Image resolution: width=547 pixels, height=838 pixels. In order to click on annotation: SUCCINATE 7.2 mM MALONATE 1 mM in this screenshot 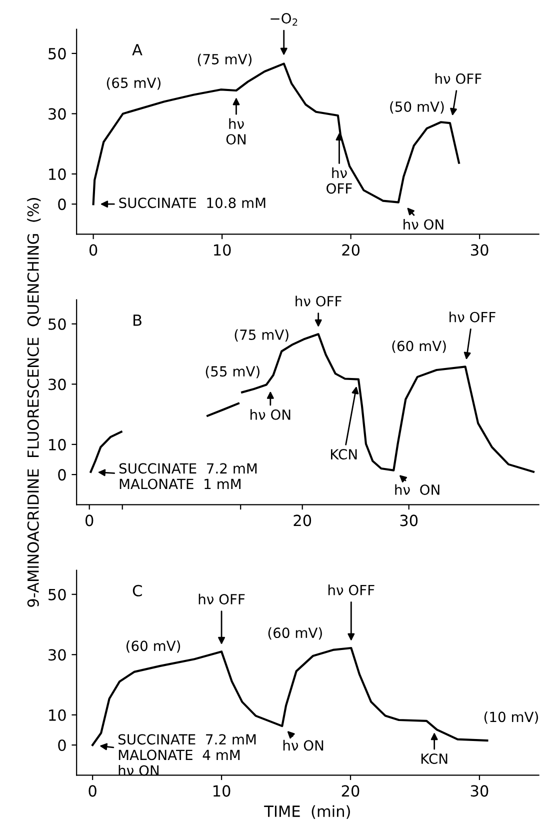, I will do `click(188, 476)`.